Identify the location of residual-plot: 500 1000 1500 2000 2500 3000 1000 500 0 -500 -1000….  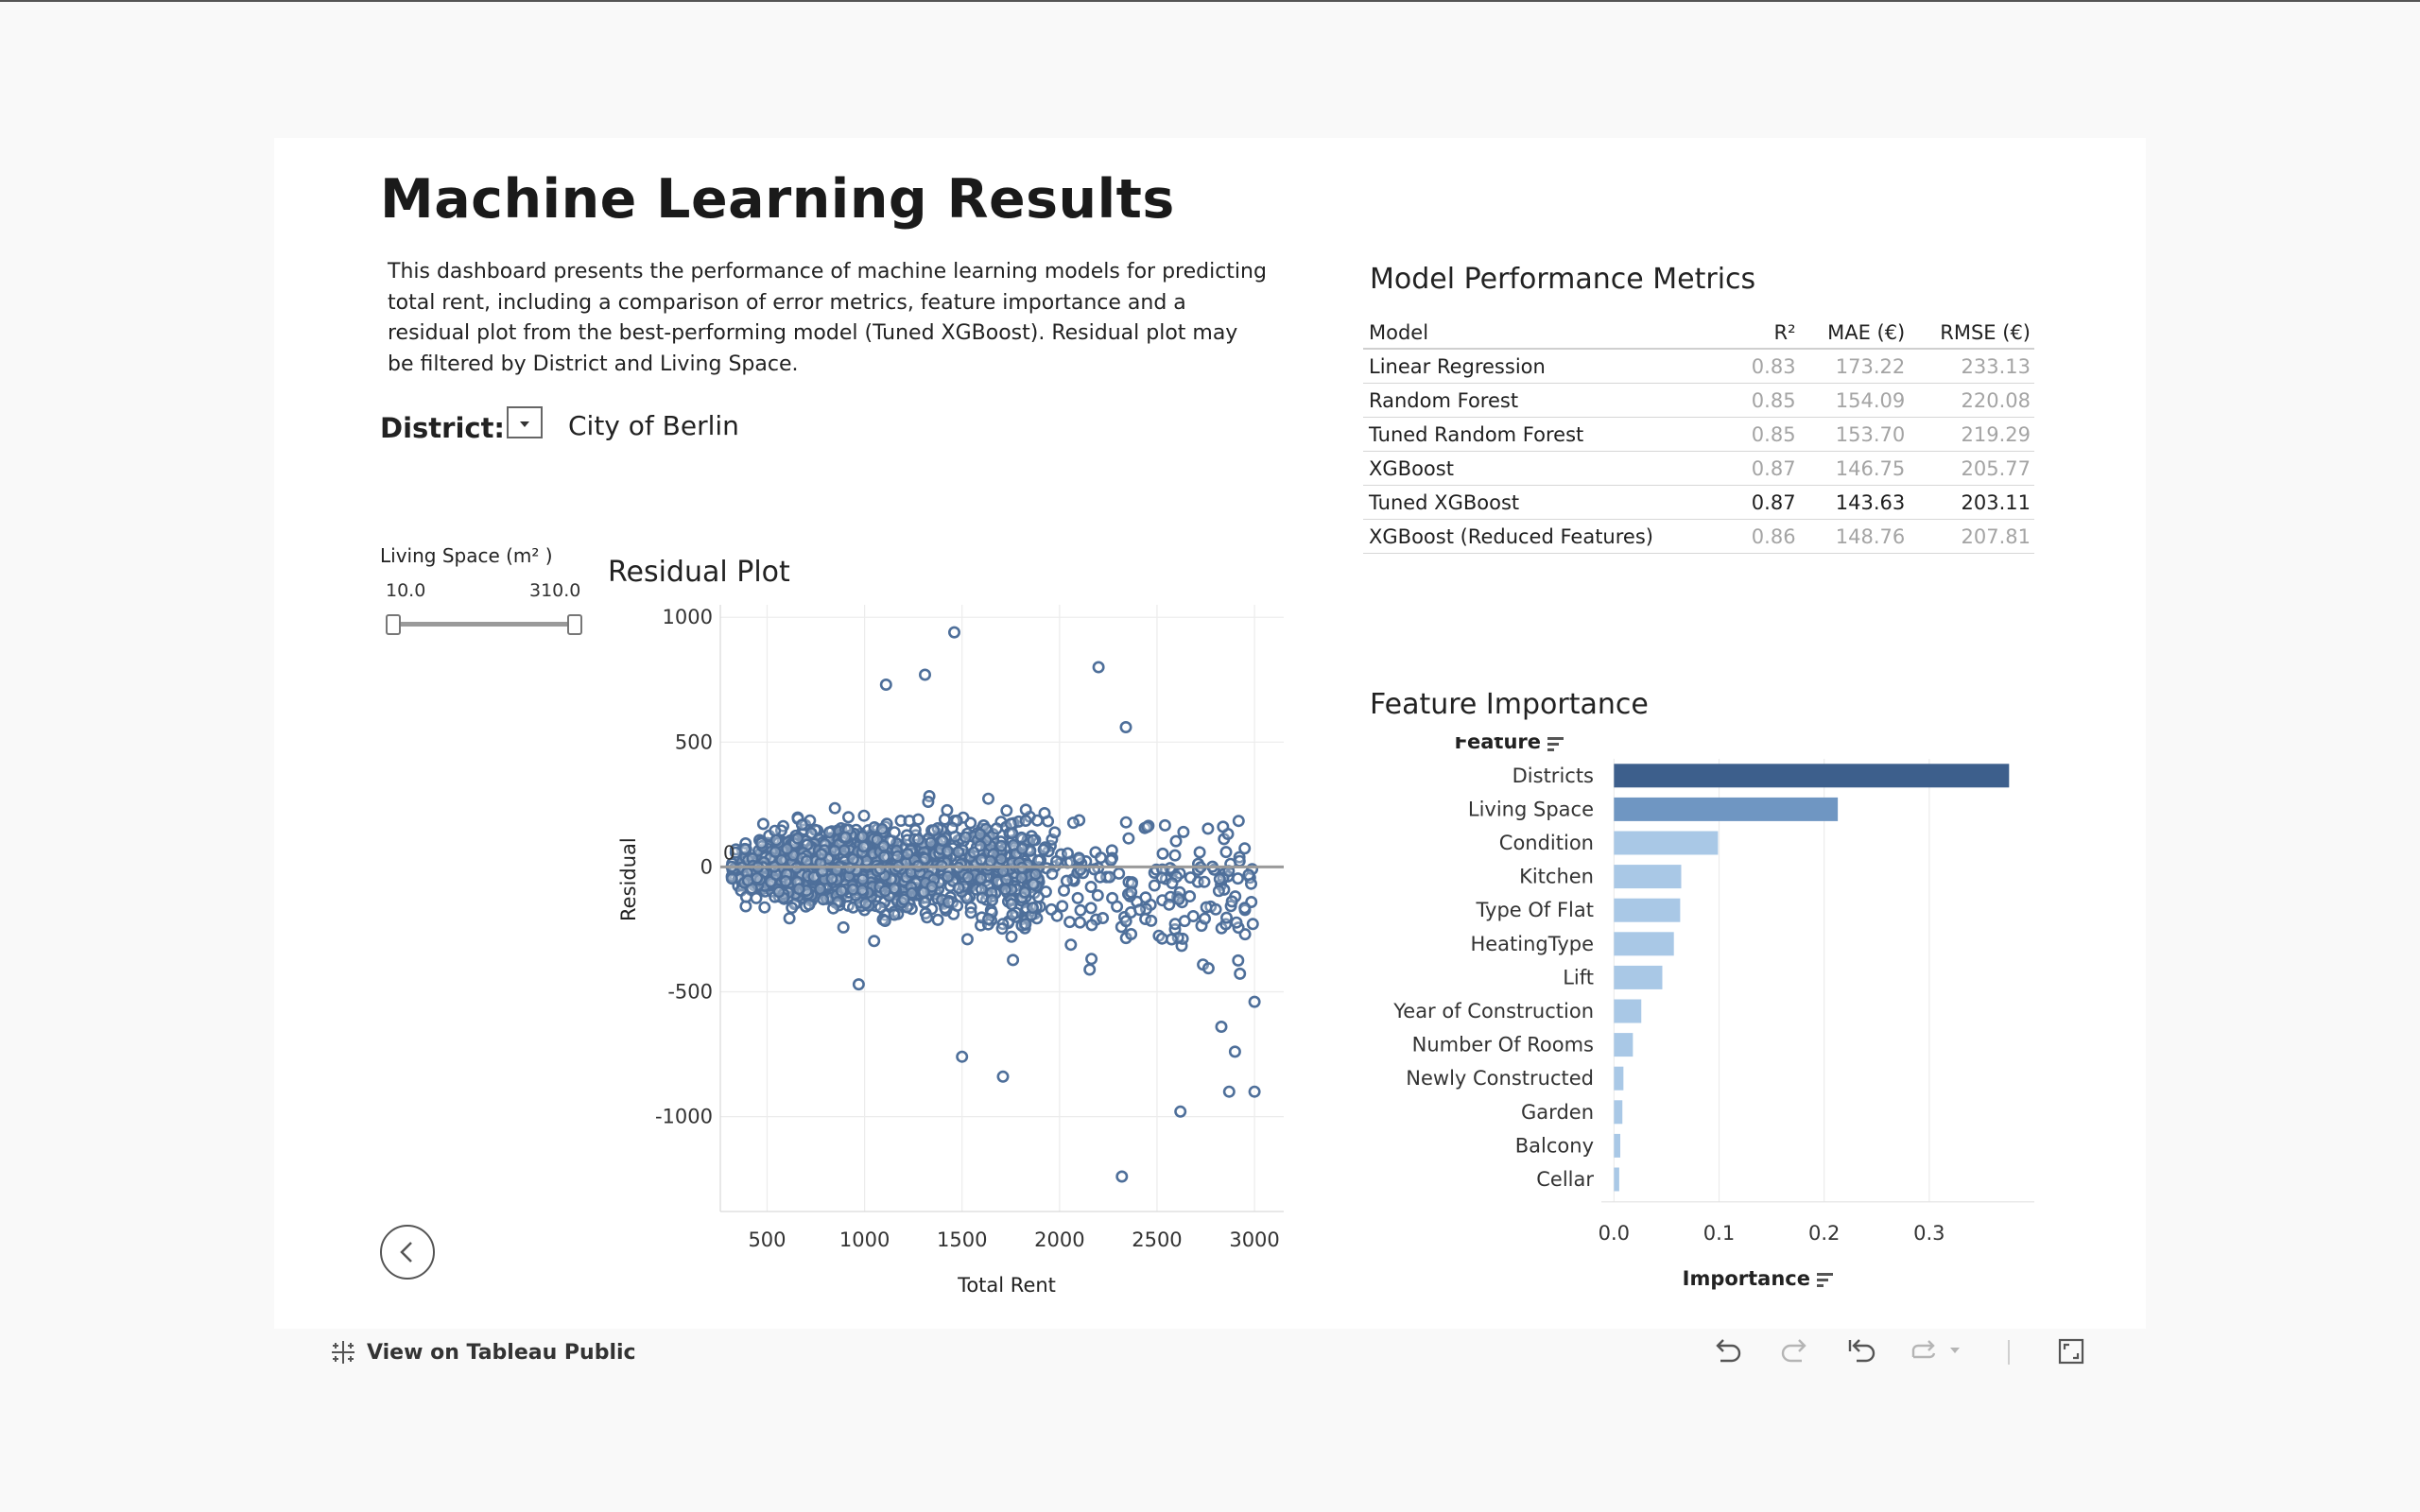
(955, 945).